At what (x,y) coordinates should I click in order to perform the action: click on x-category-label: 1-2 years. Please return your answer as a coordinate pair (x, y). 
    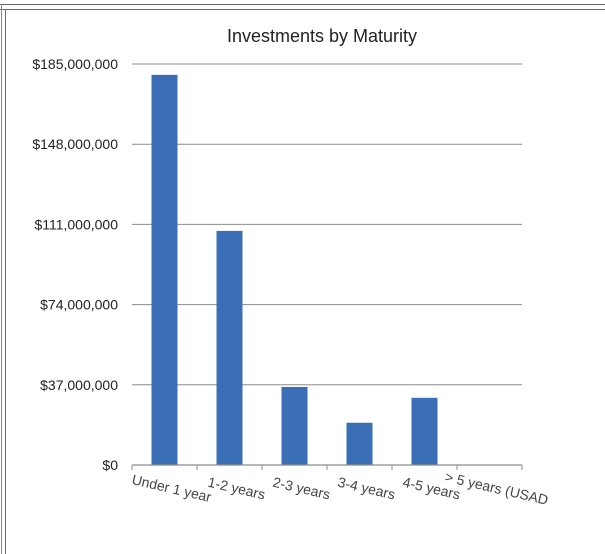
    Looking at the image, I should click on (236, 488).